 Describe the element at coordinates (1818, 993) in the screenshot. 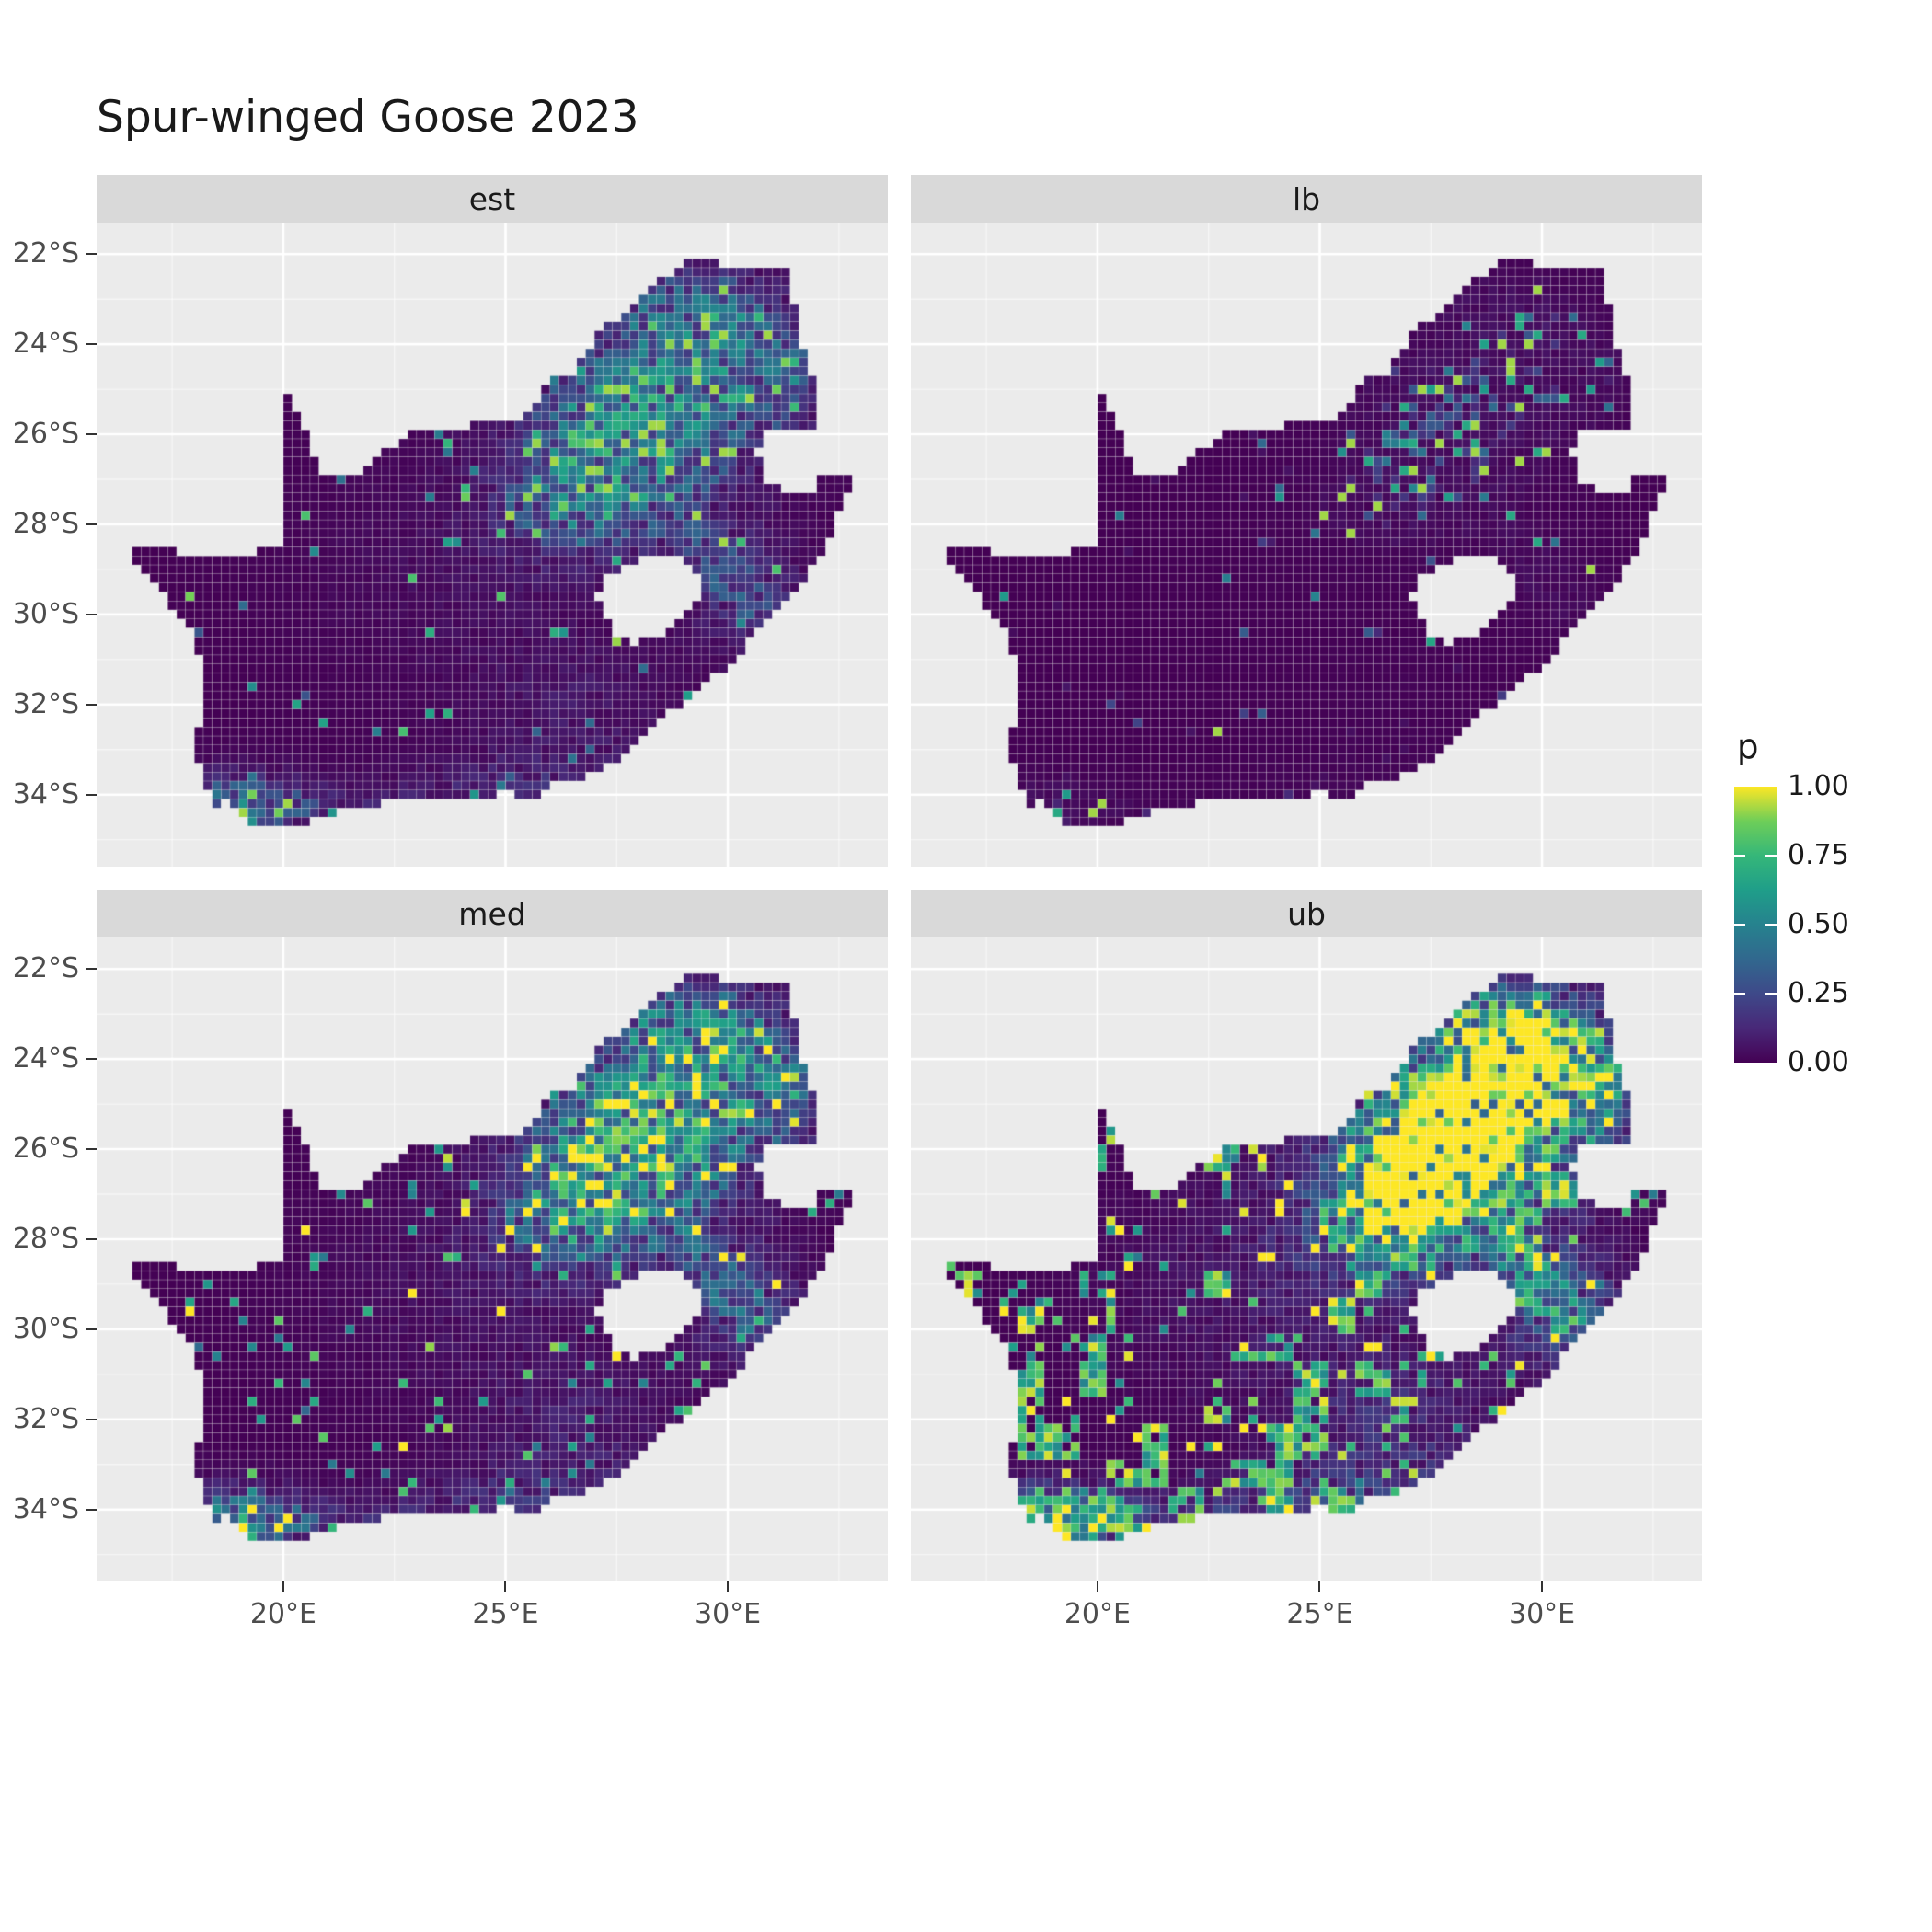

I see `legend-tick-label: 0.25` at that location.